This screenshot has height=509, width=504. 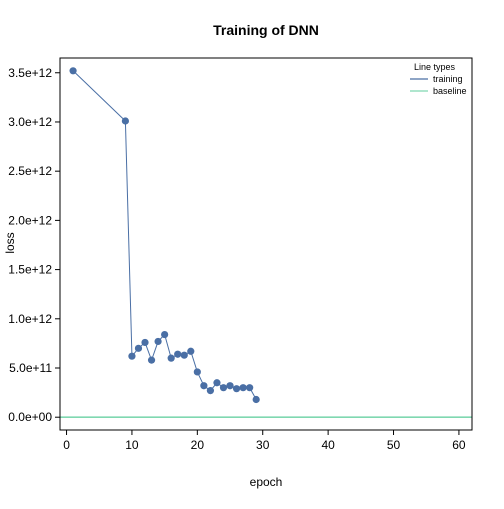 What do you see at coordinates (450, 91) in the screenshot?
I see `legend-label-baseline: baseline` at bounding box center [450, 91].